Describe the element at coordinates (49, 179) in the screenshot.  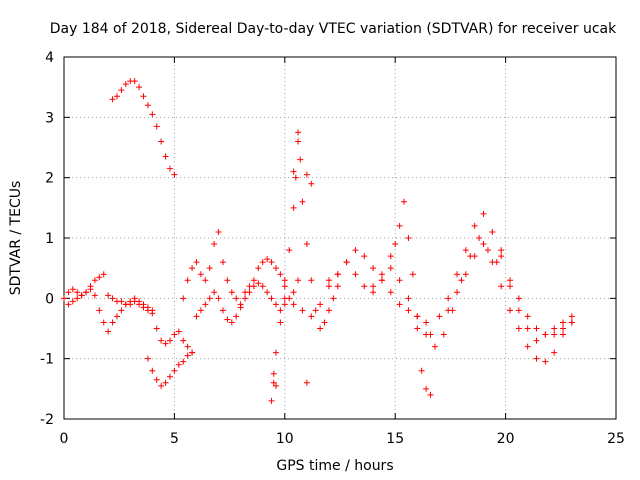
I see `y-tick-label: 2` at that location.